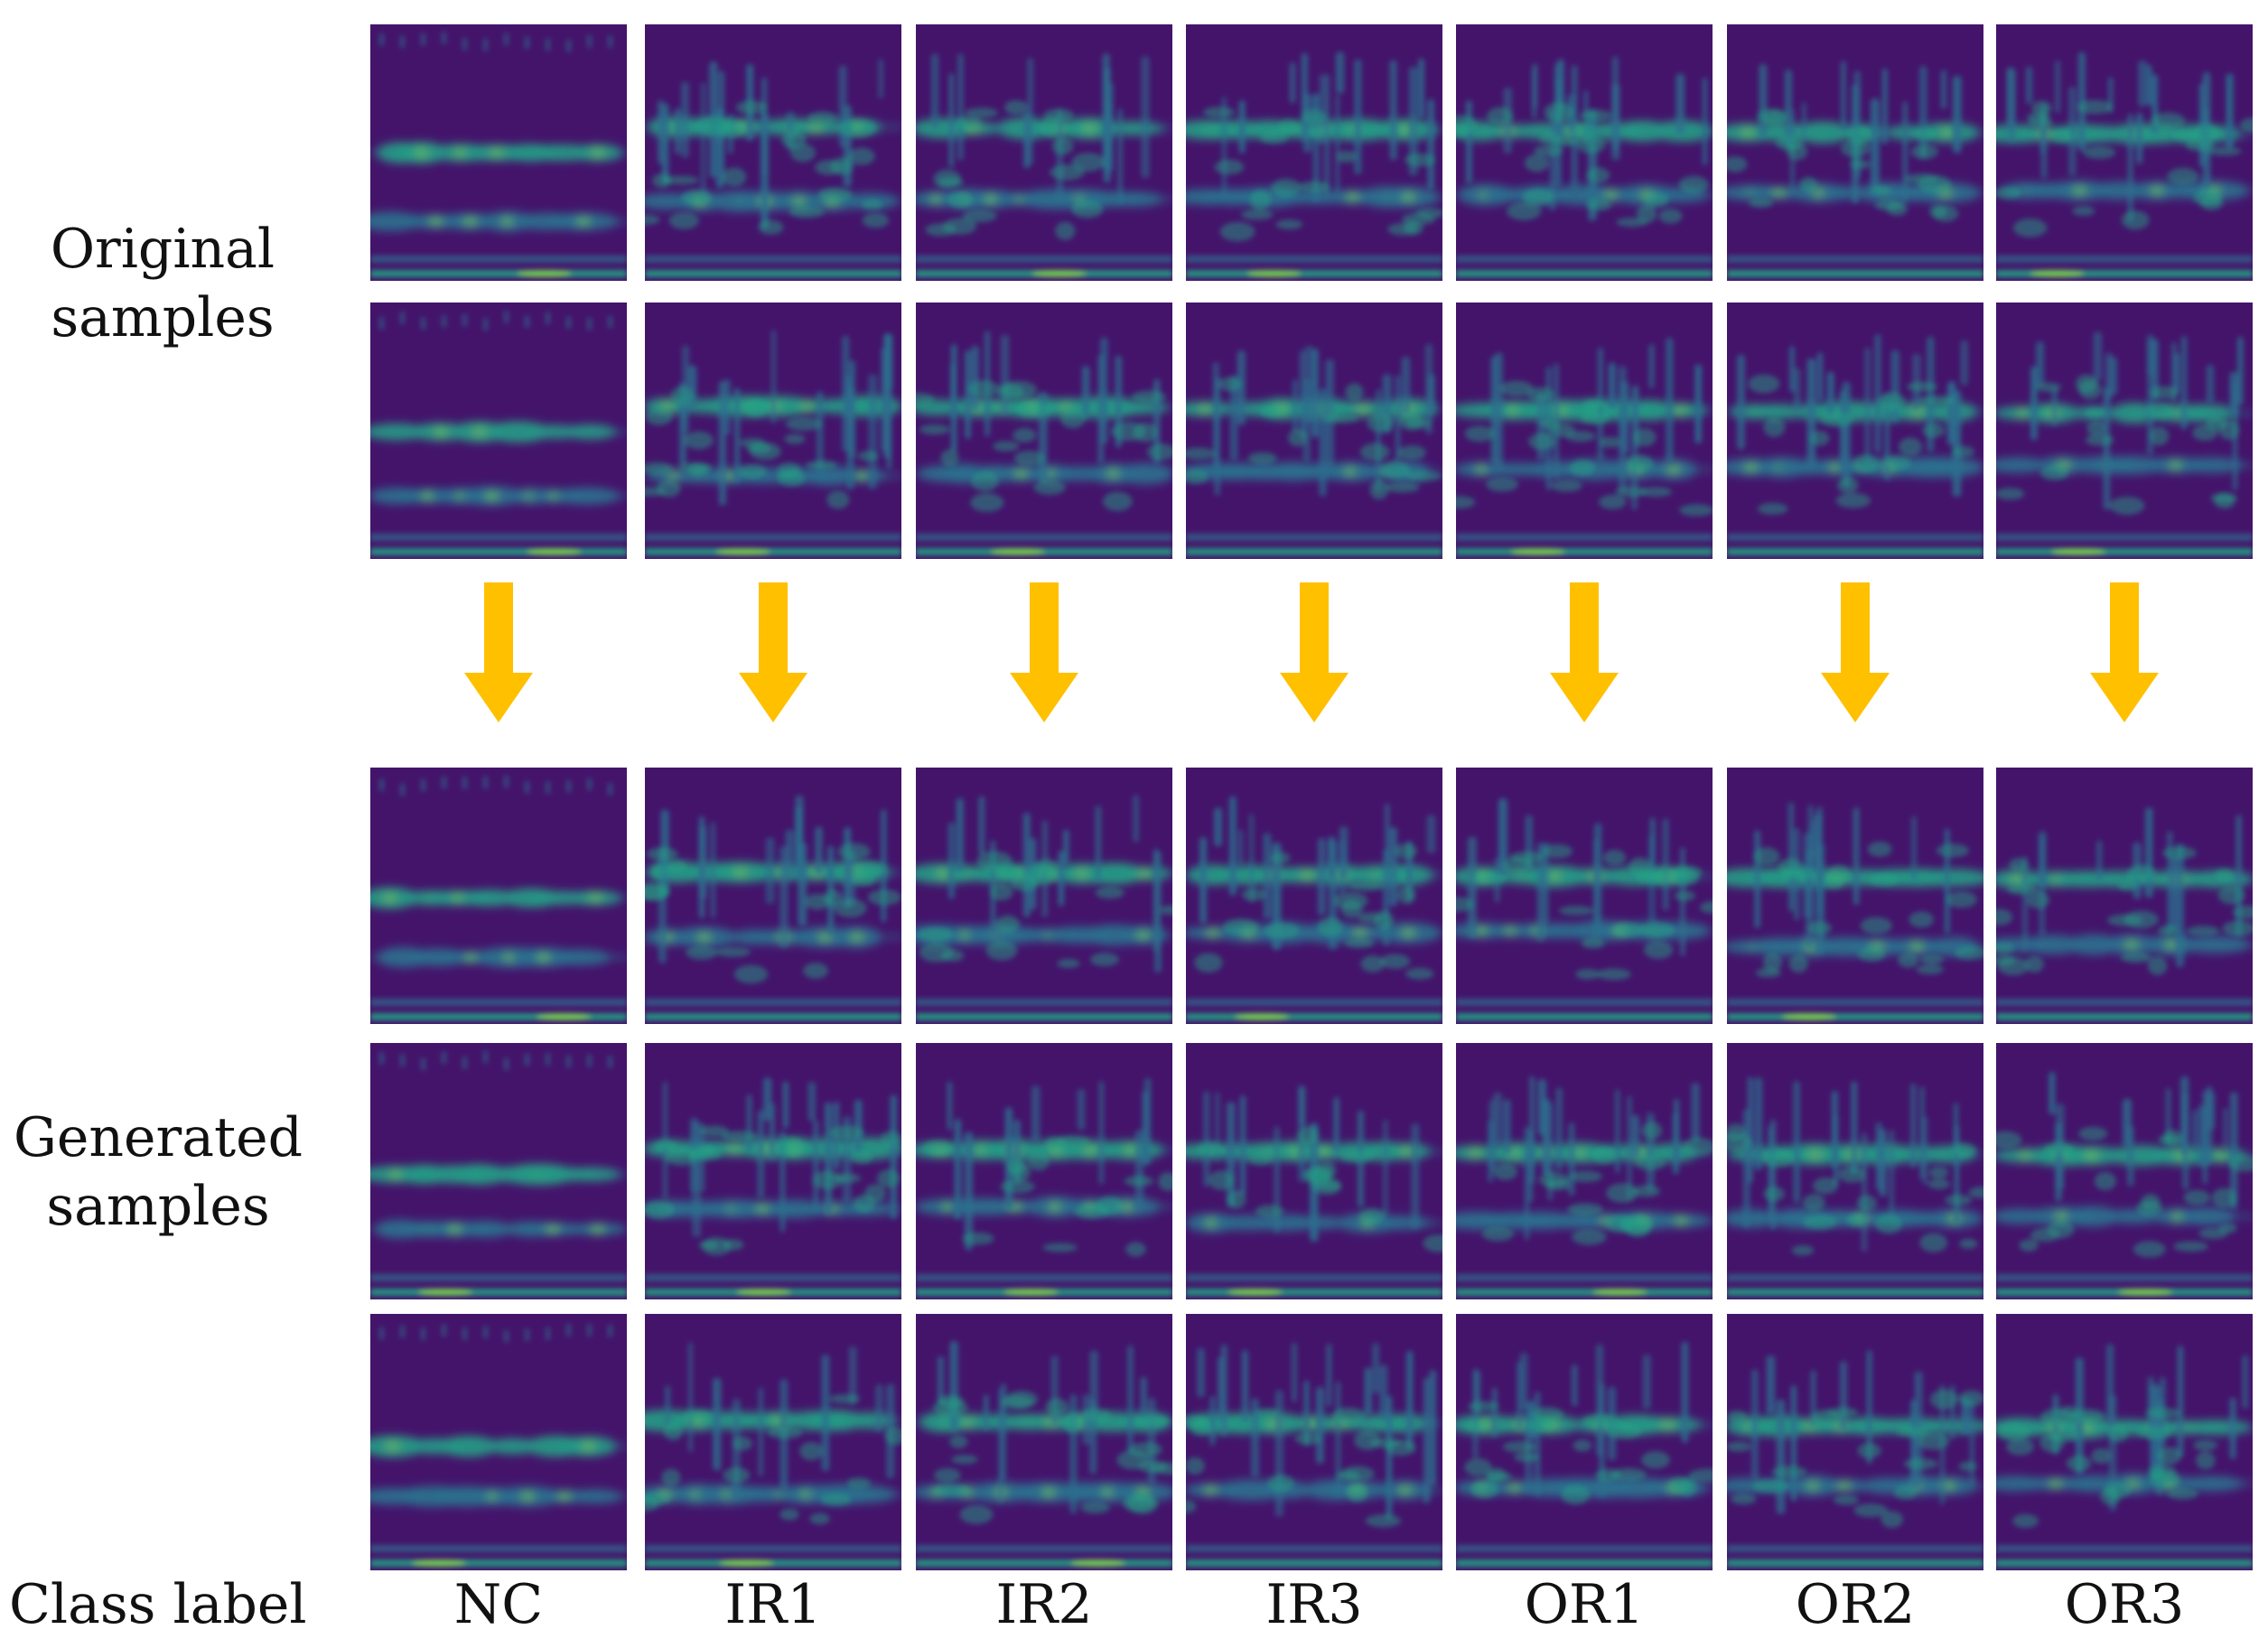  What do you see at coordinates (162, 283) in the screenshot?
I see `original-samples-label: Original samples` at bounding box center [162, 283].